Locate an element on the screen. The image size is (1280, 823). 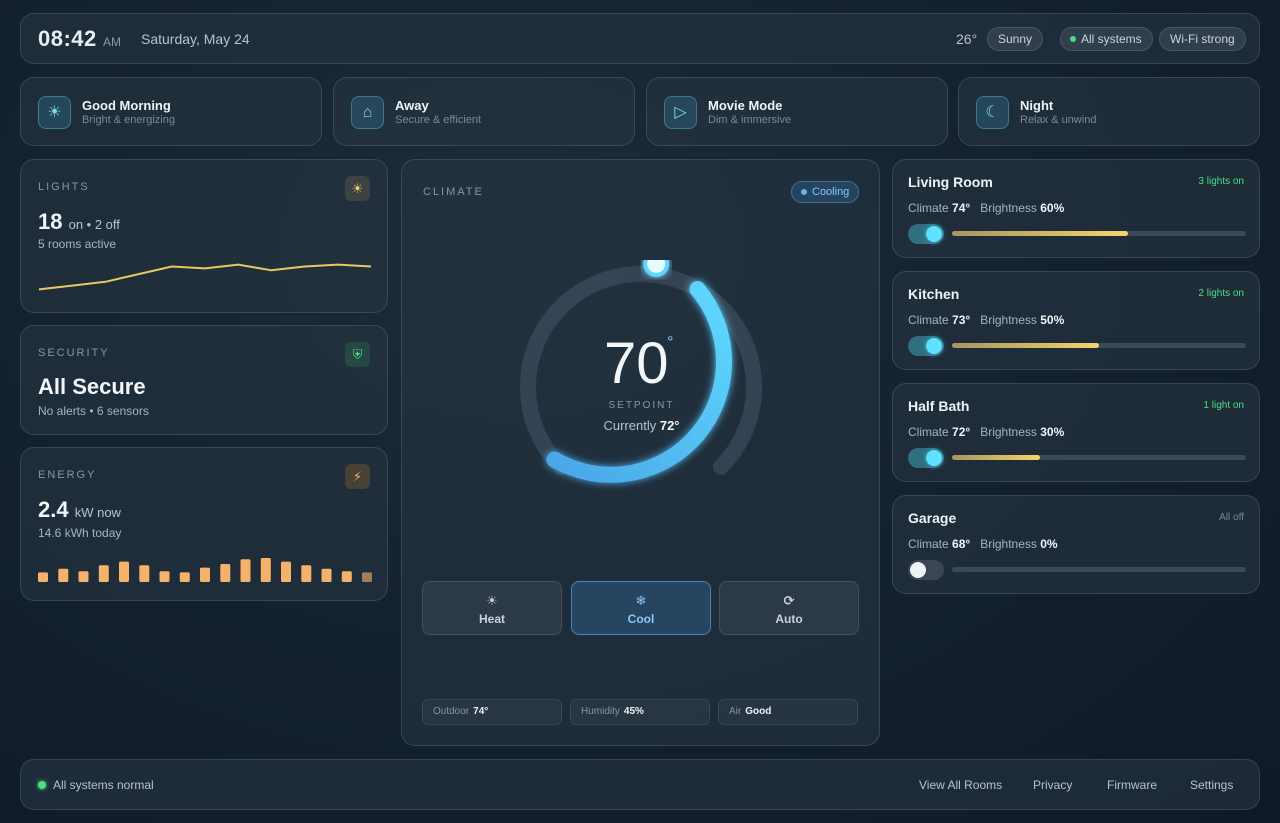
energy-unit: kW now is located at coordinates (97, 512).